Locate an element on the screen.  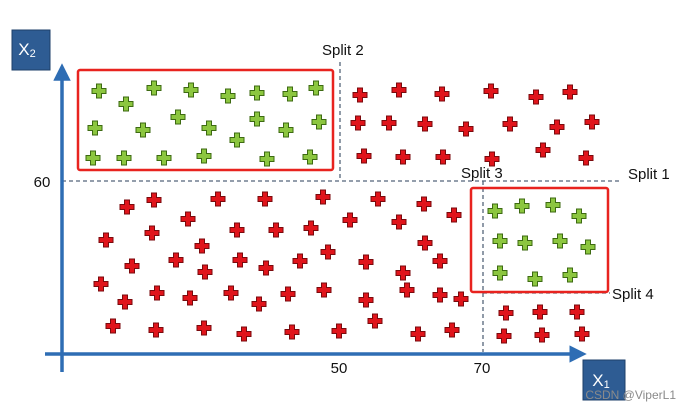
x-tick-label: 70 is located at coordinates (482, 368).